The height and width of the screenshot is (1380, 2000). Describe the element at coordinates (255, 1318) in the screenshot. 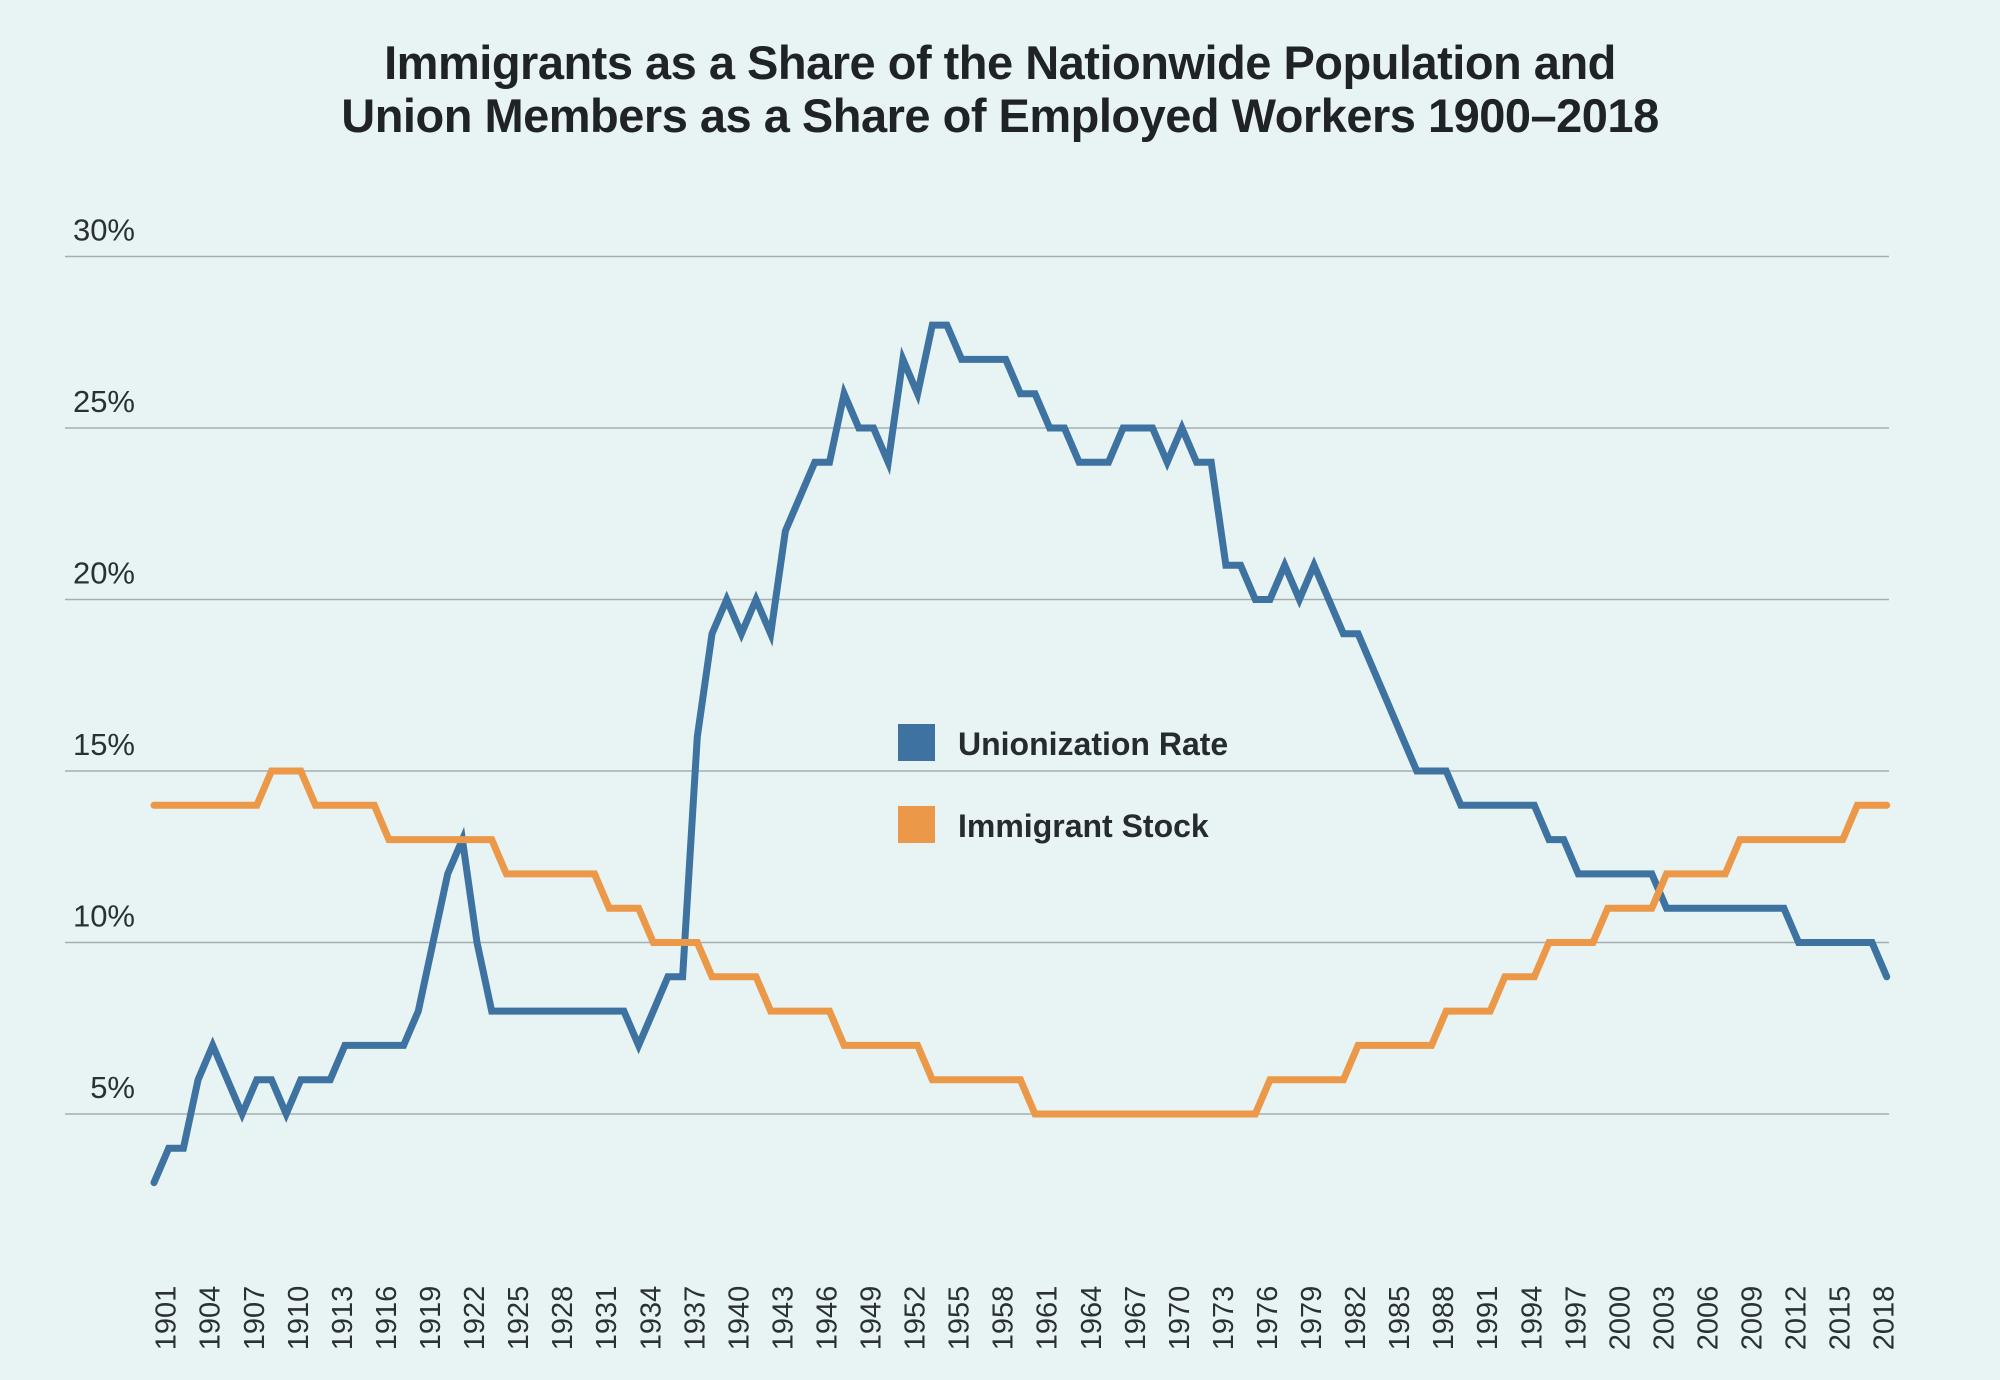

I see `x-tick-label: 1907` at that location.